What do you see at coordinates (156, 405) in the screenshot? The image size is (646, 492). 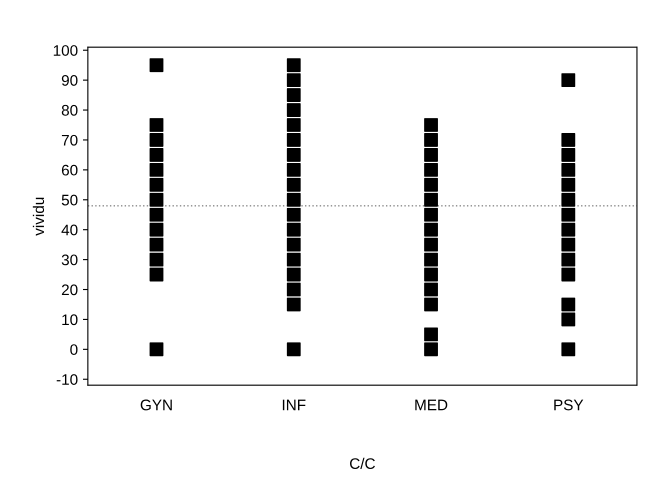 I see `x-tick-label: GYN` at bounding box center [156, 405].